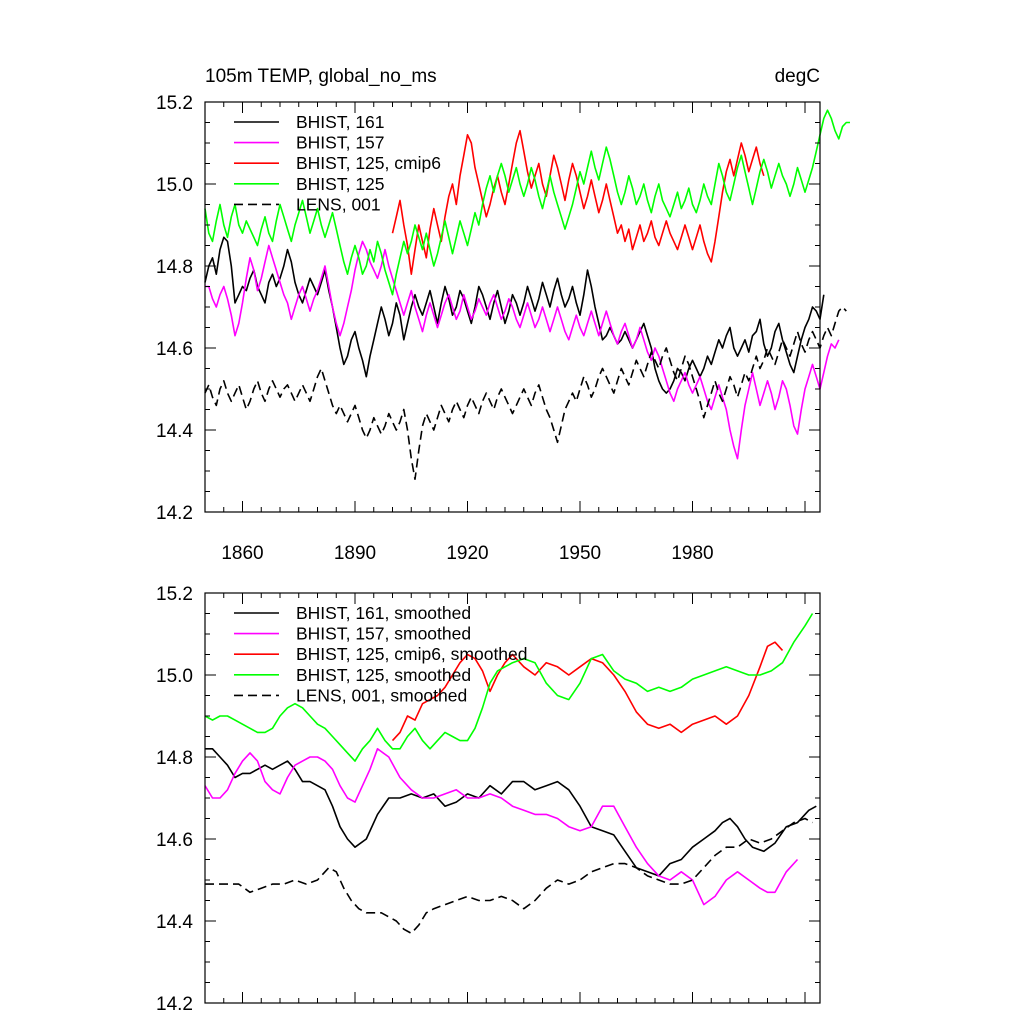  Describe the element at coordinates (467, 553) in the screenshot. I see `x-tick-label: 1920` at that location.